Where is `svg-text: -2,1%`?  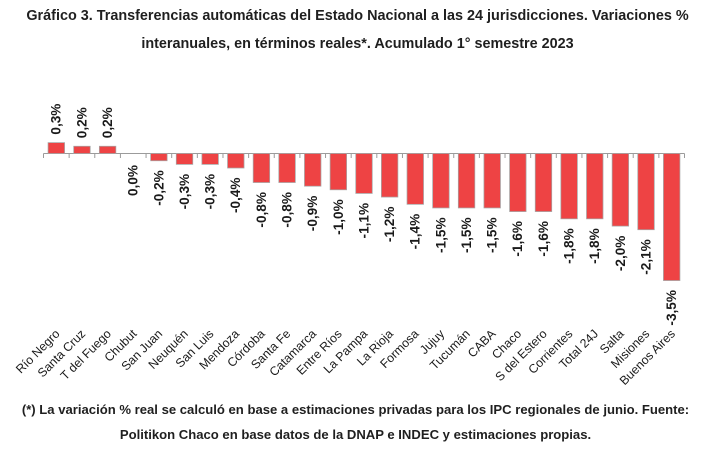
svg-text: -2,1% is located at coordinates (645, 257).